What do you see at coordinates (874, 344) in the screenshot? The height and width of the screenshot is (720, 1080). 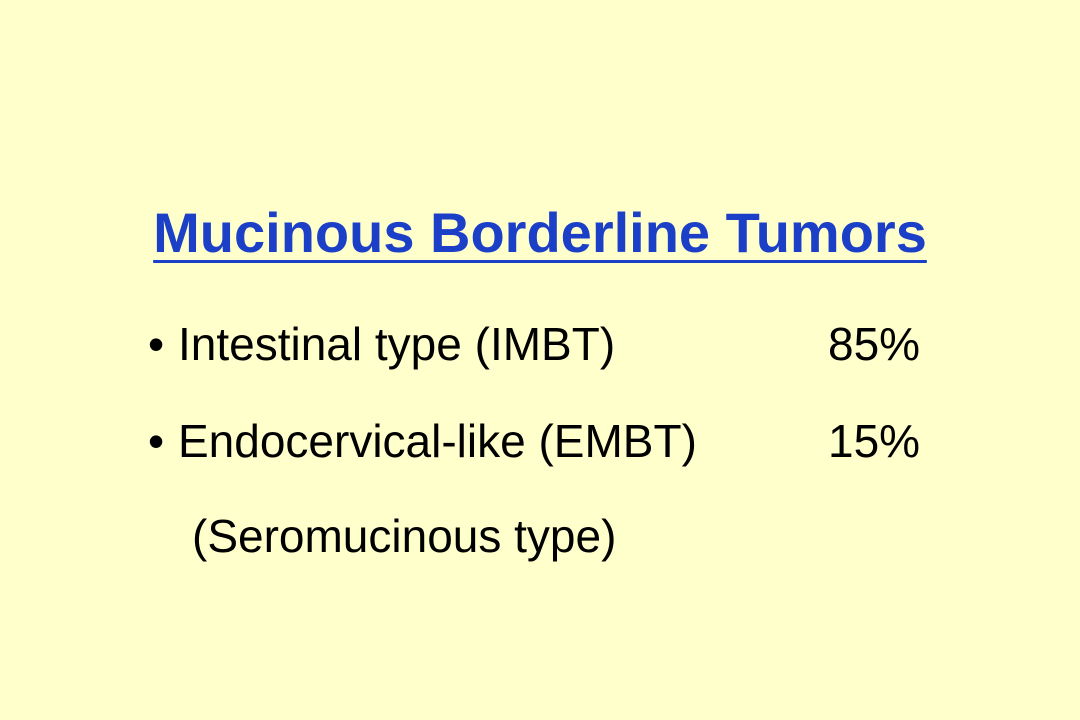 I see `item-percentage: 85%` at bounding box center [874, 344].